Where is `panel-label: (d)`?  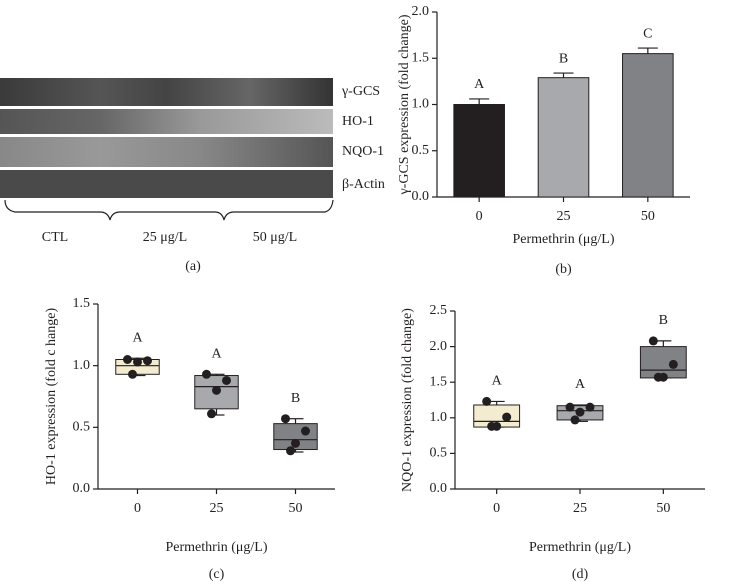
panel-label: (d) is located at coordinates (580, 574).